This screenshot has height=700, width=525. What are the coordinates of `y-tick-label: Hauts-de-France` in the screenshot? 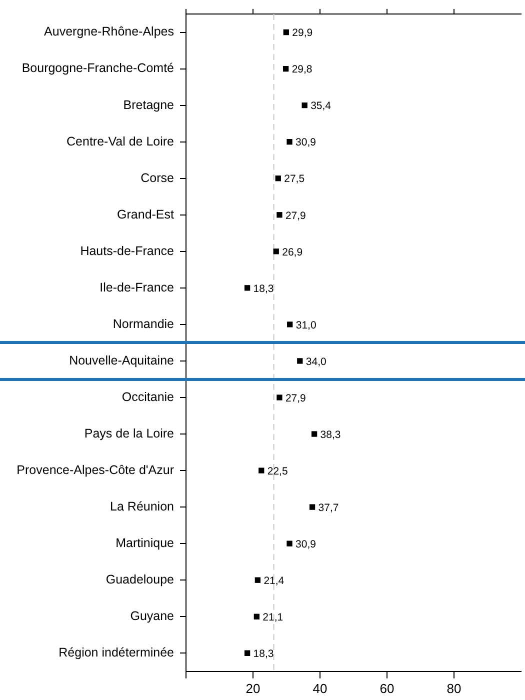 It's located at (127, 251).